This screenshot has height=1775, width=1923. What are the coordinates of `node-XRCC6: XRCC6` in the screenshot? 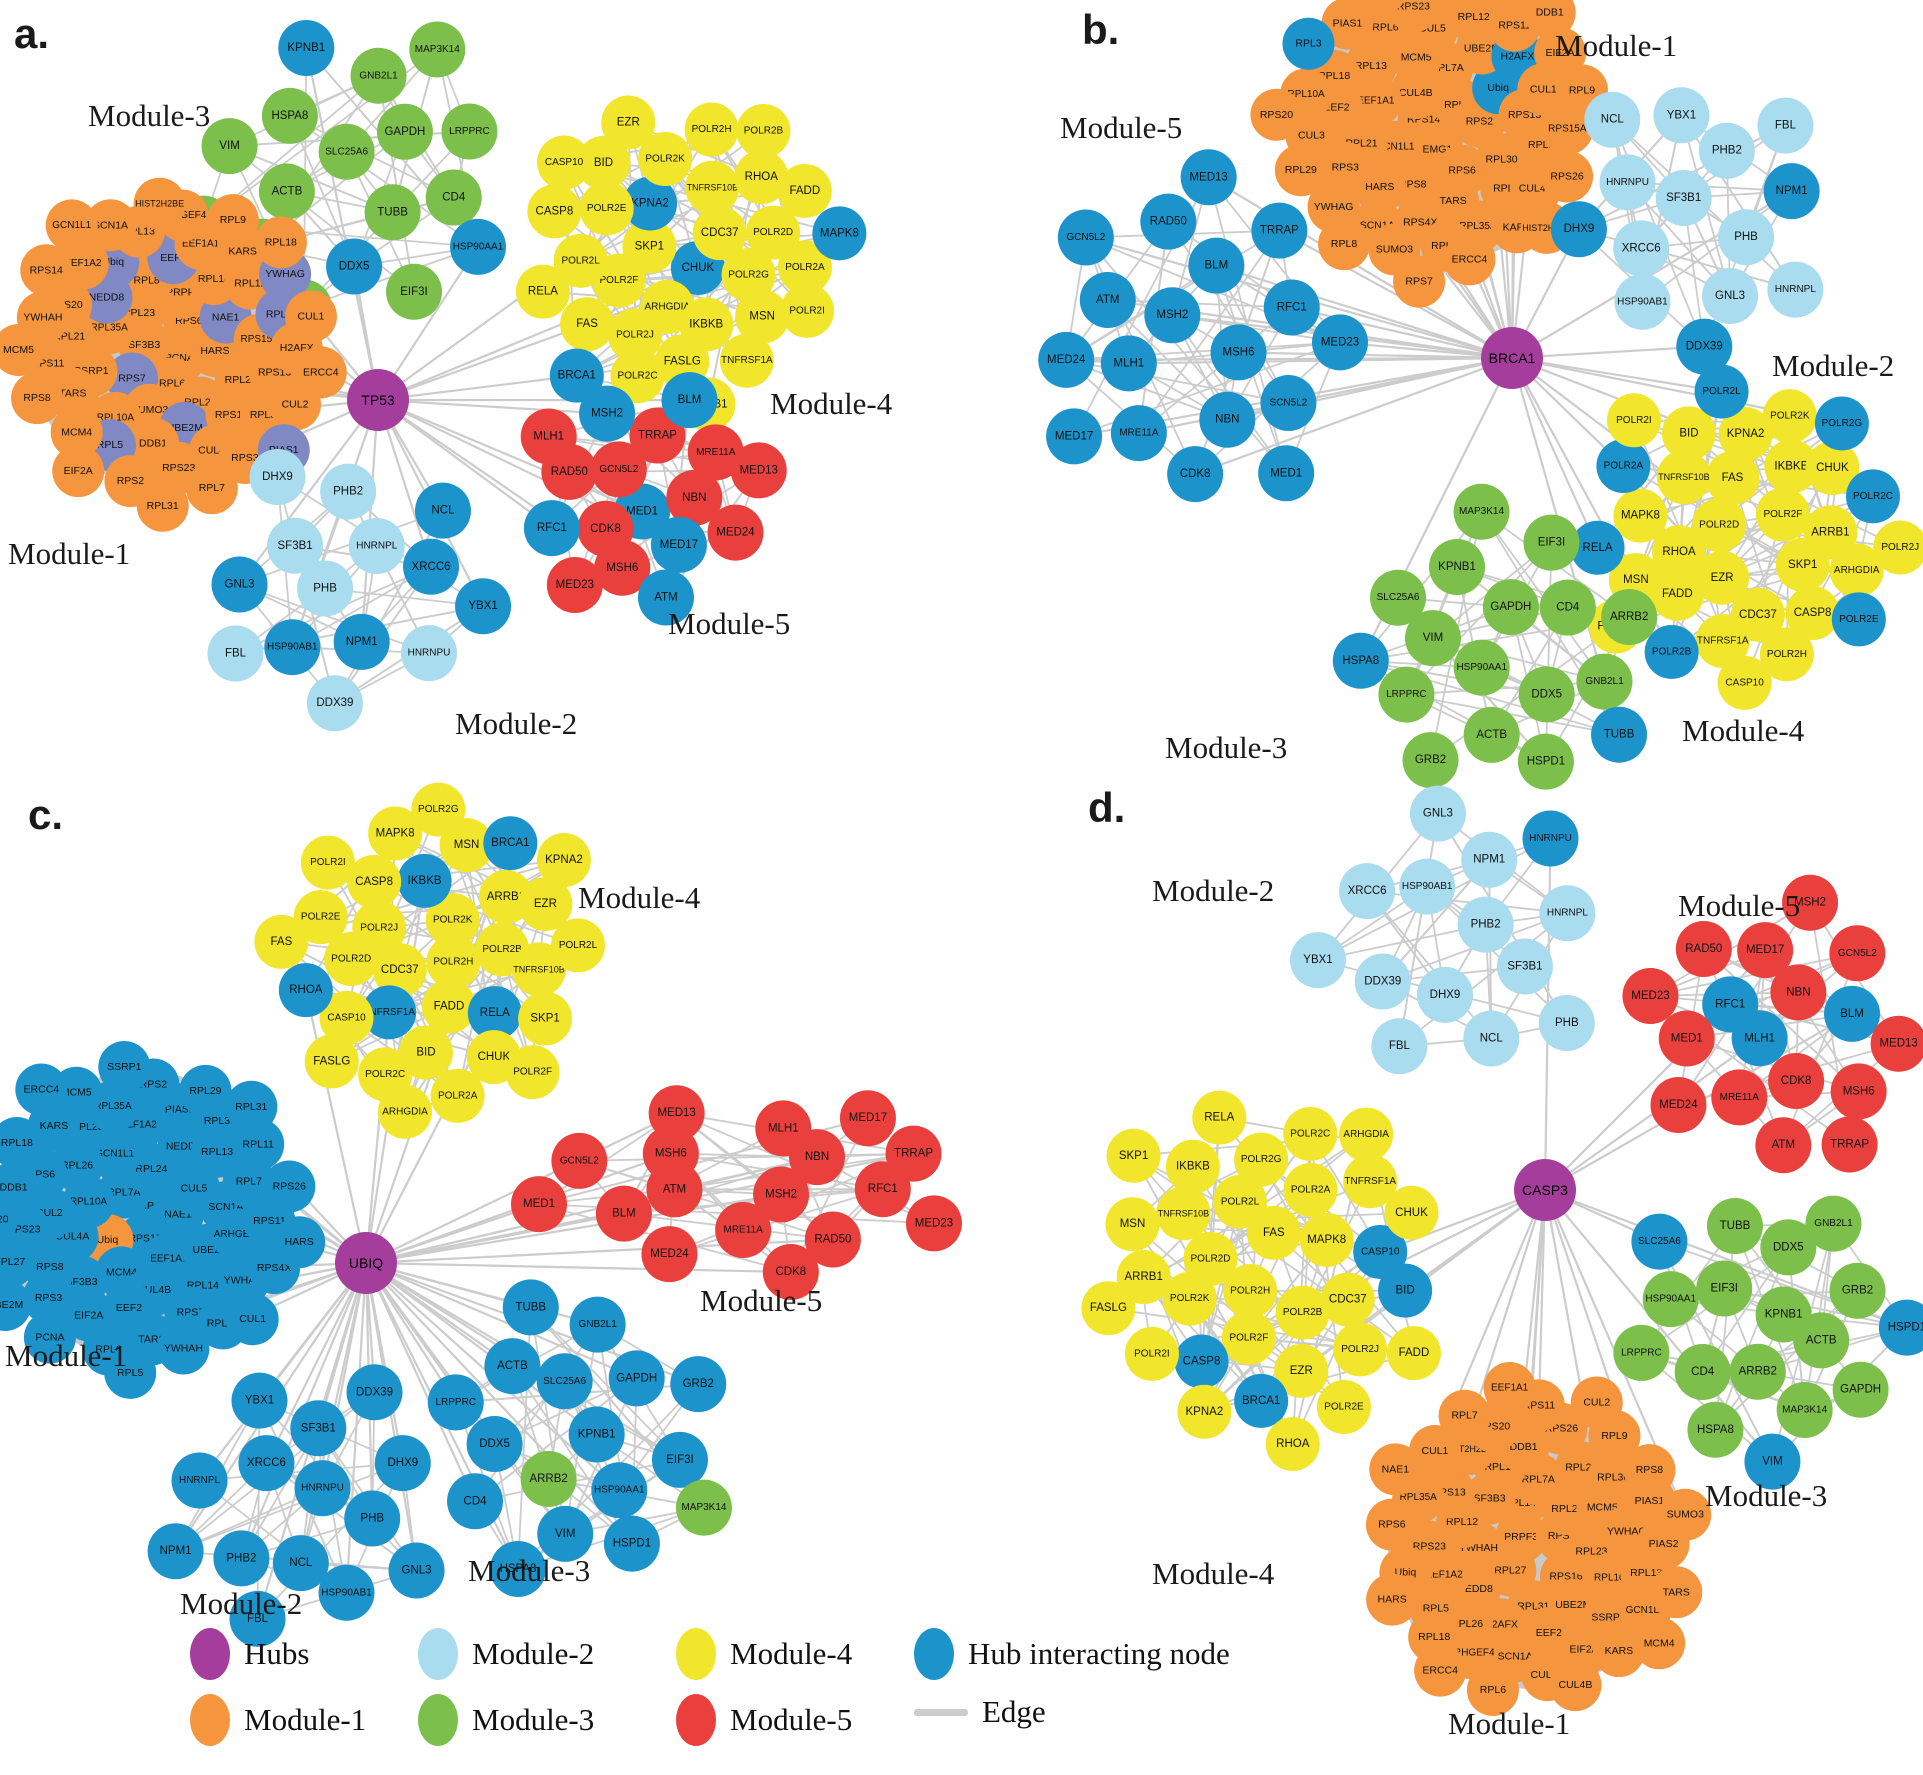 It's located at (266, 1463).